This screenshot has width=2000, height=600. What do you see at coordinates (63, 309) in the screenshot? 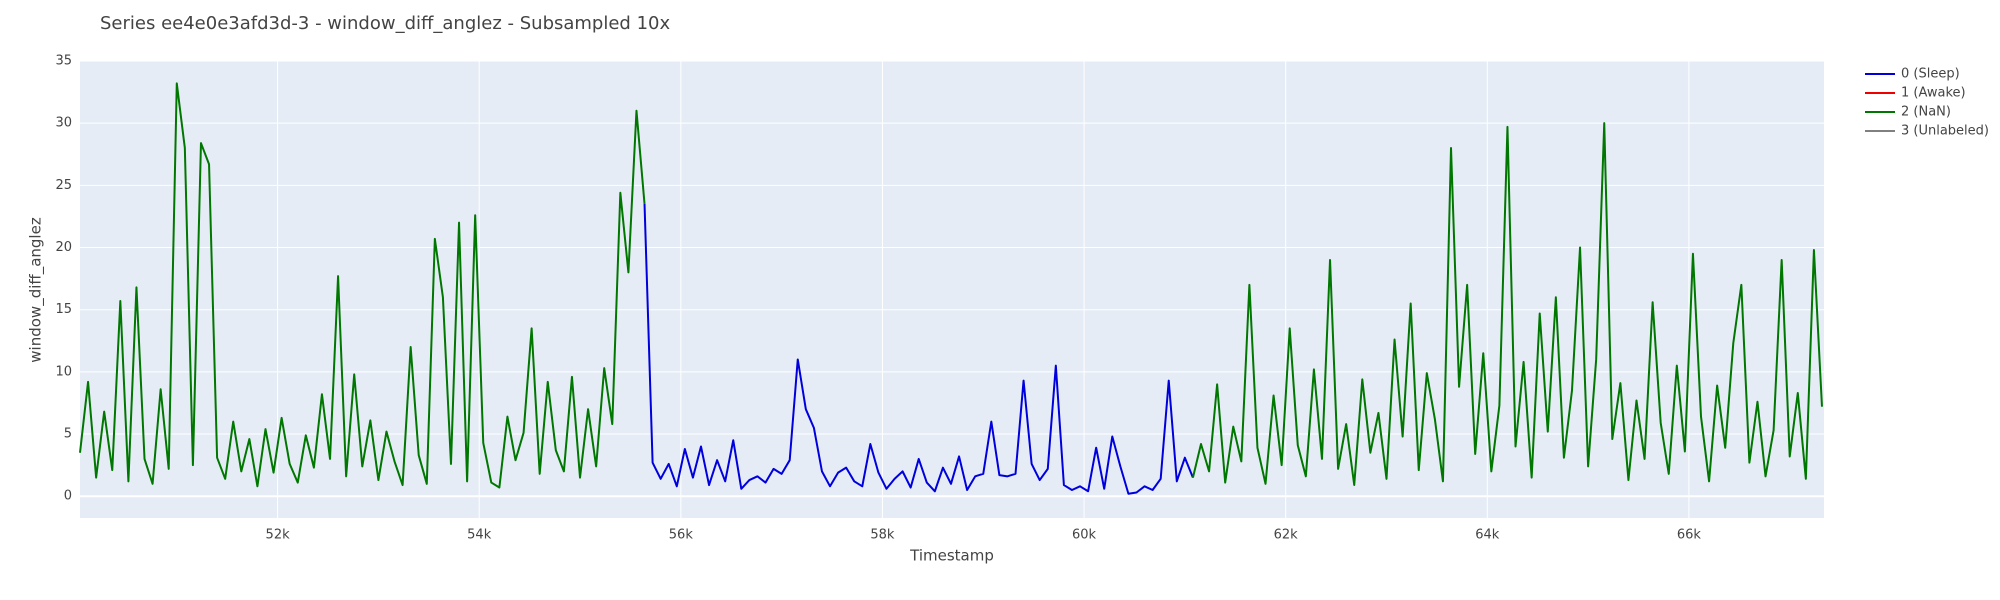
I see `y-tick-label: 15` at bounding box center [63, 309].